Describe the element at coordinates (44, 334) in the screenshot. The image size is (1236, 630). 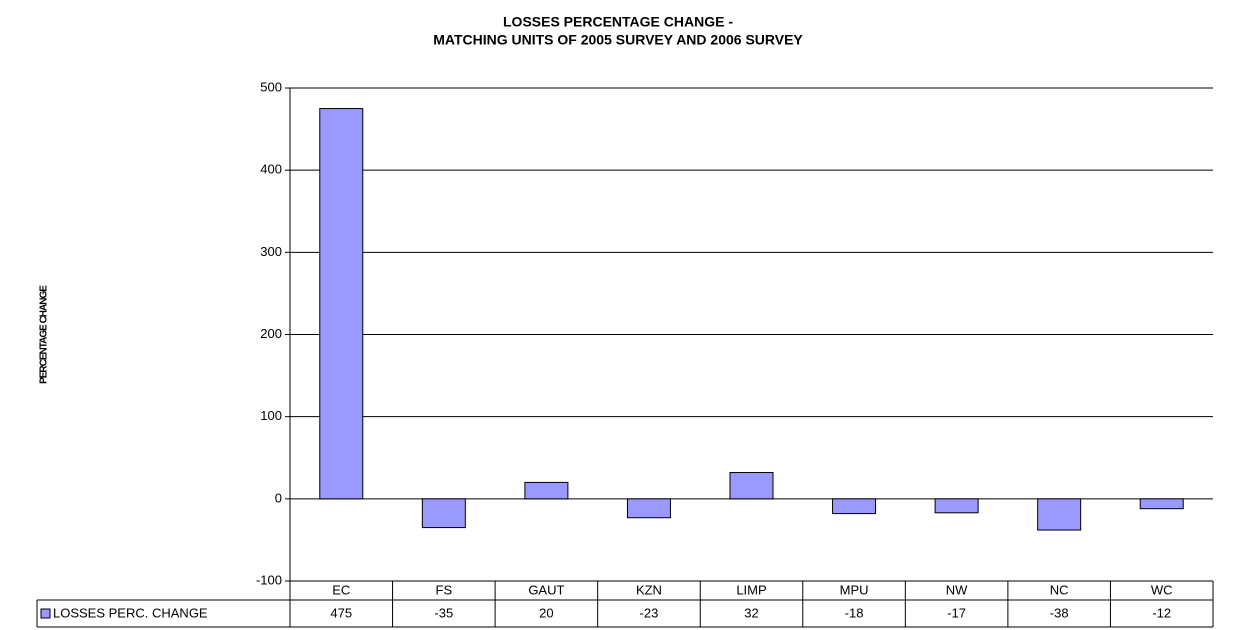
I see `y-axis-label: PERCENTAGE CHANGE` at that location.